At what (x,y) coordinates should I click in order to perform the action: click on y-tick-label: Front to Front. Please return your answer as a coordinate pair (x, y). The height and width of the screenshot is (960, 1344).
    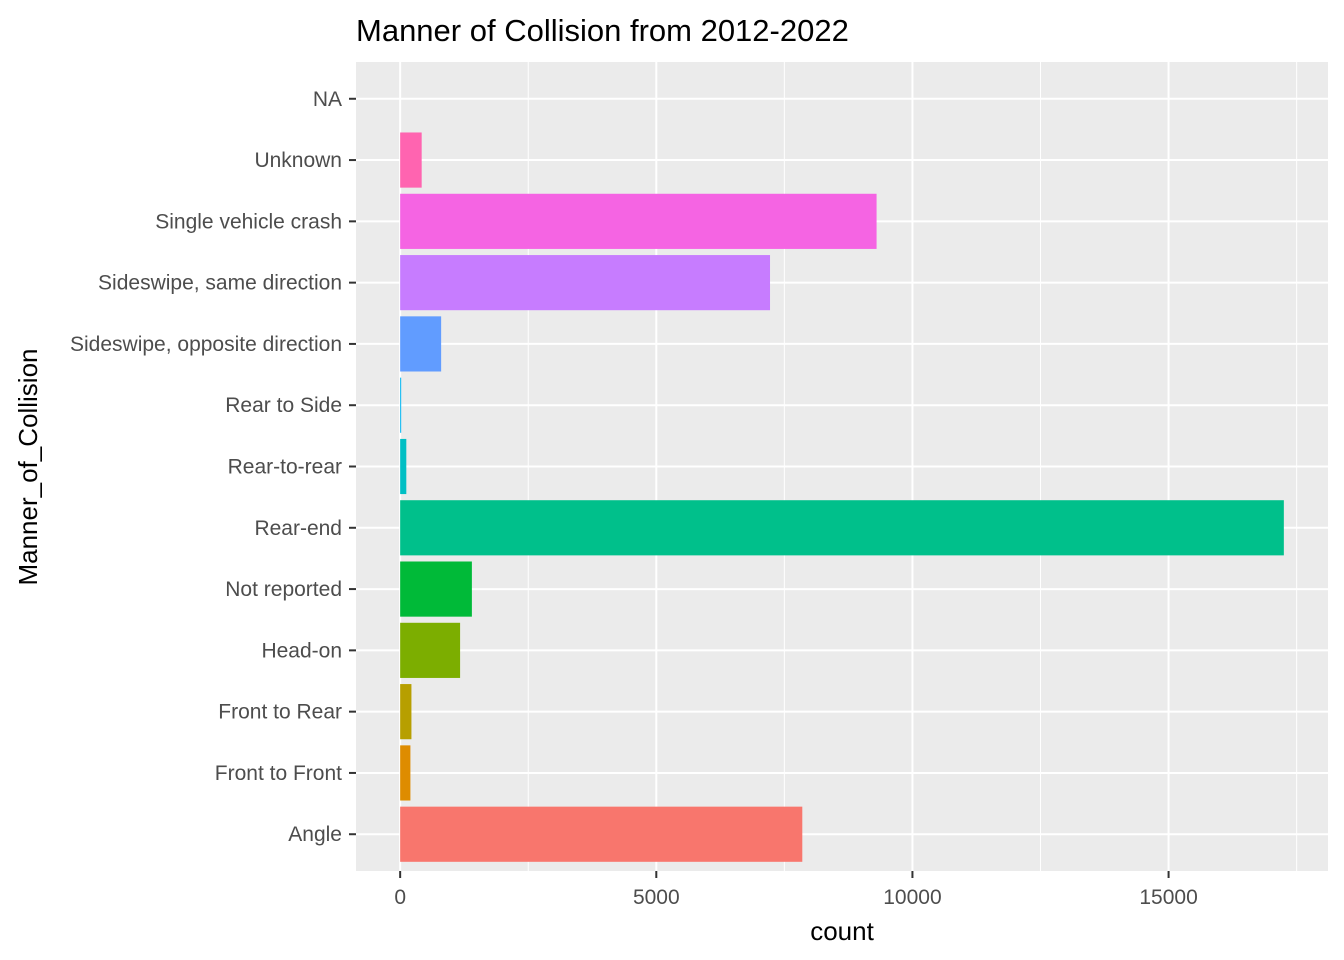
    Looking at the image, I should click on (278, 773).